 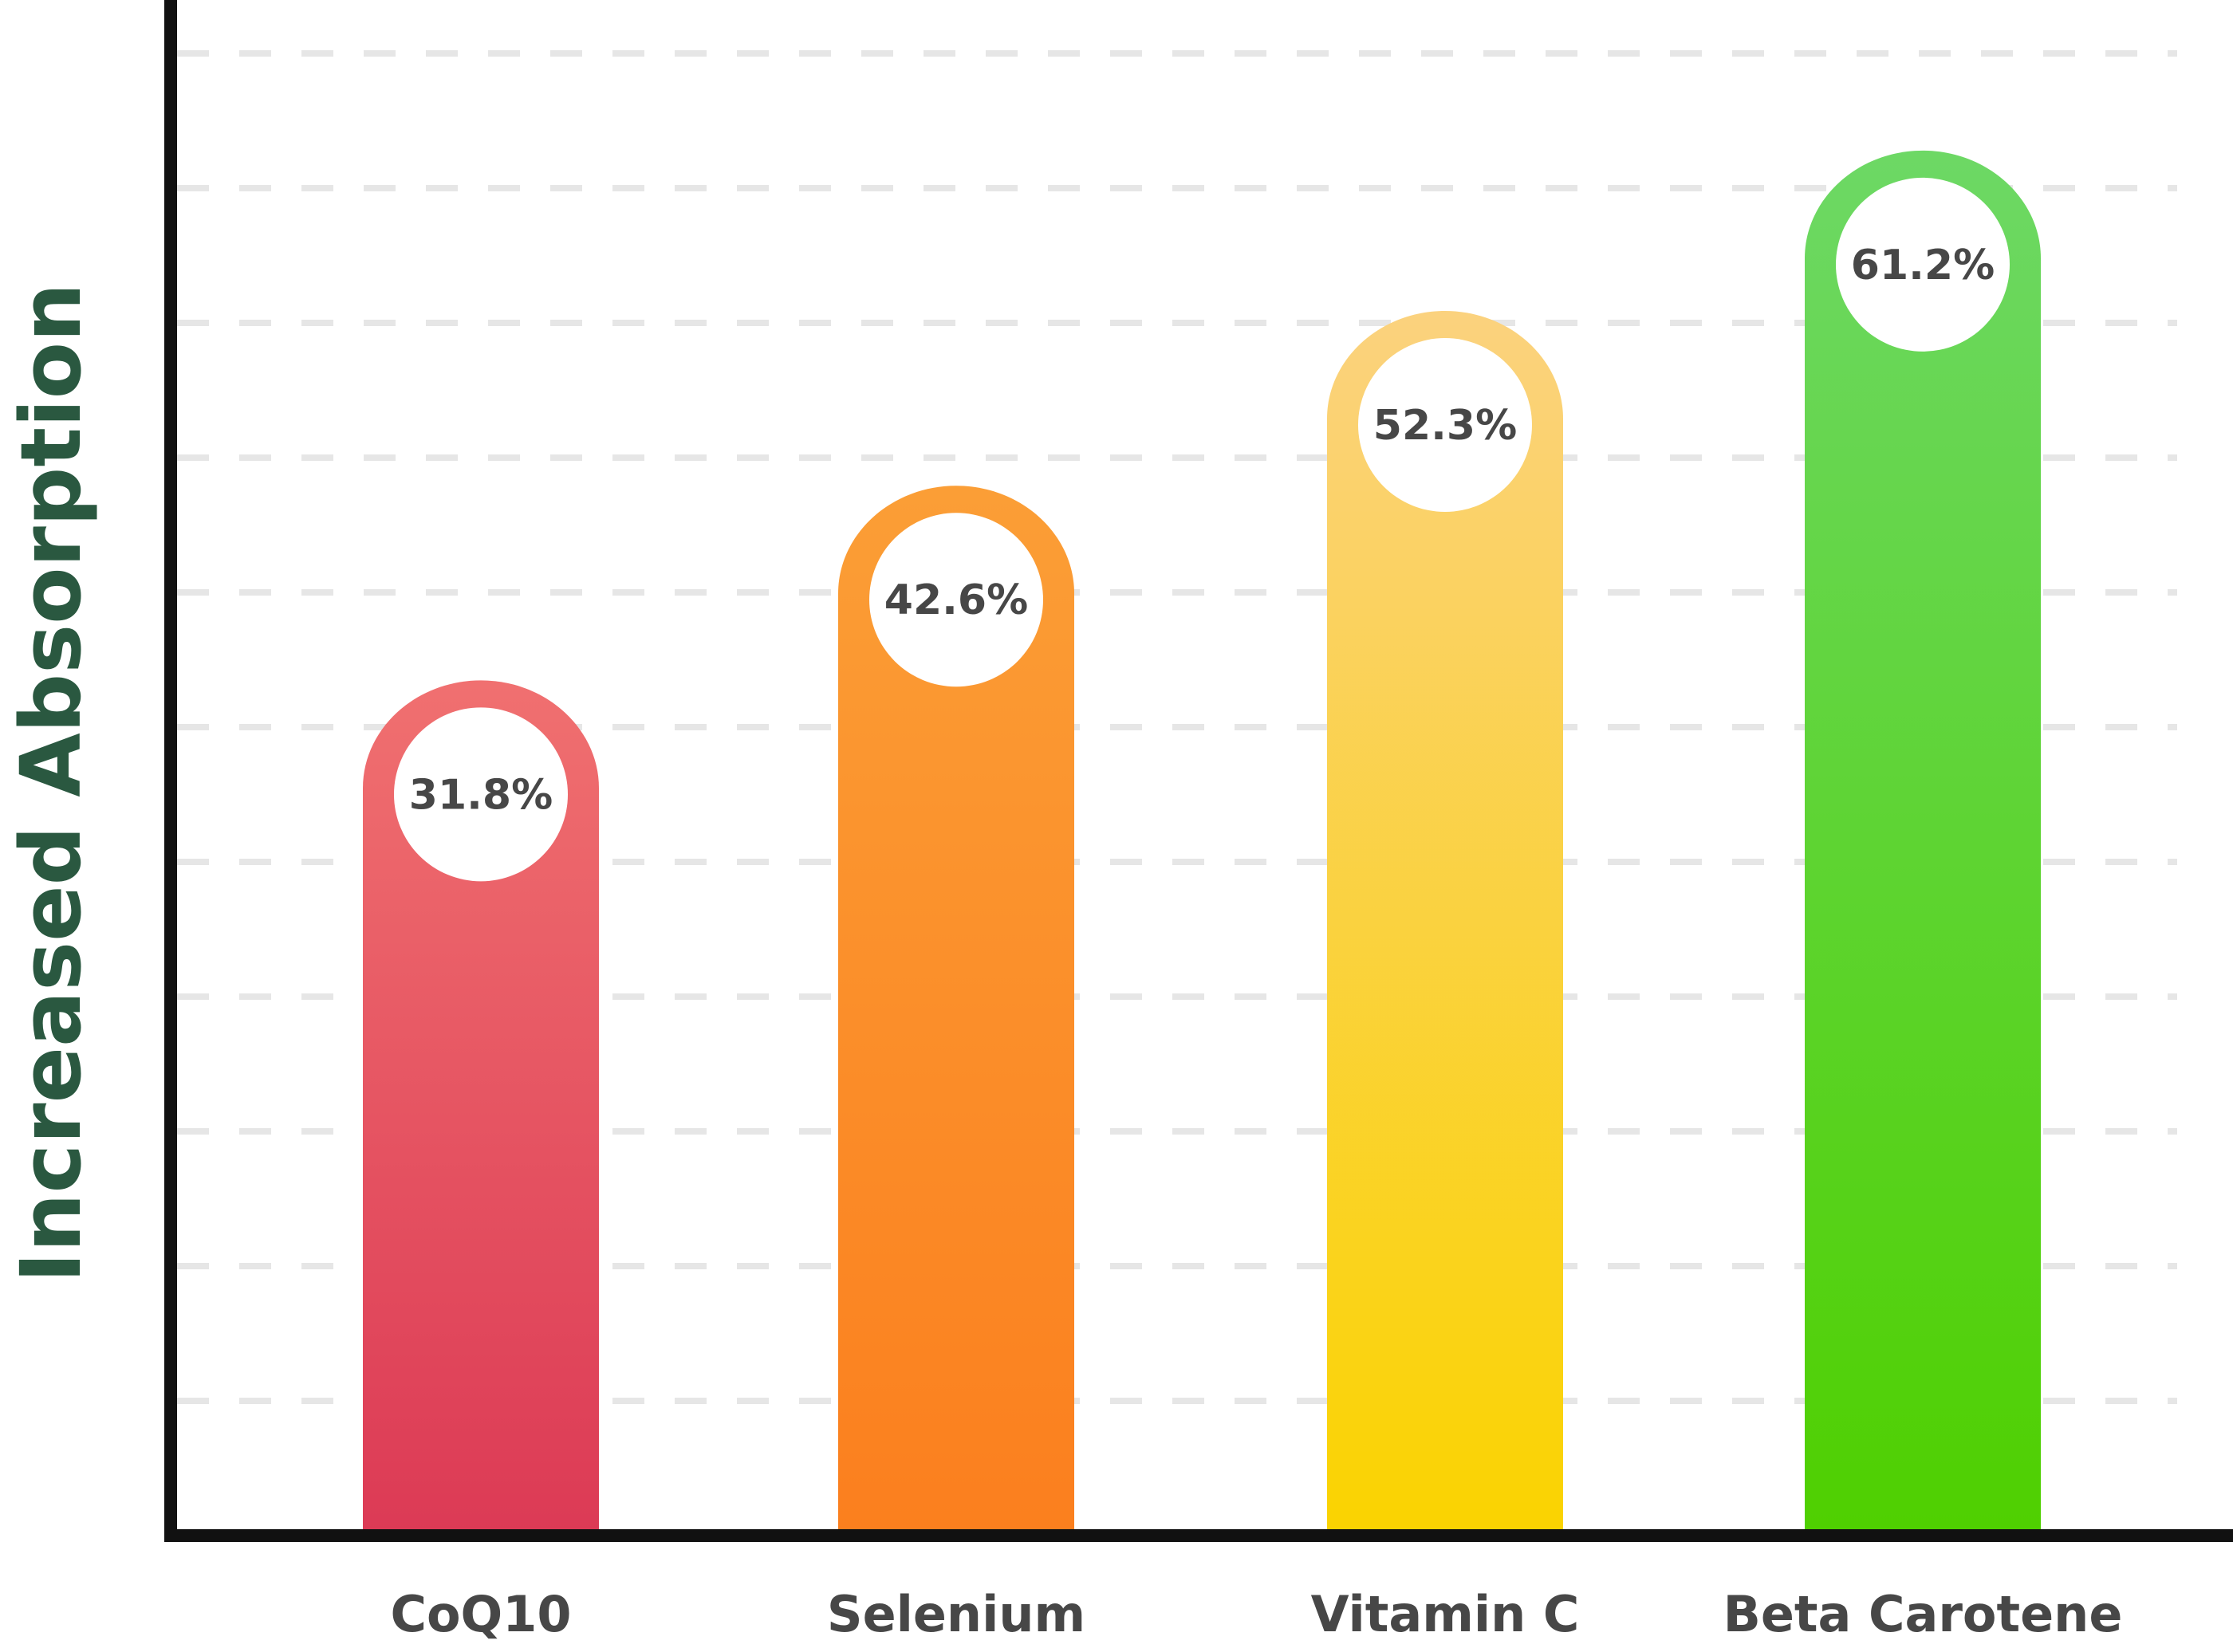 I want to click on value-label: 52.3%, so click(x=1445, y=426).